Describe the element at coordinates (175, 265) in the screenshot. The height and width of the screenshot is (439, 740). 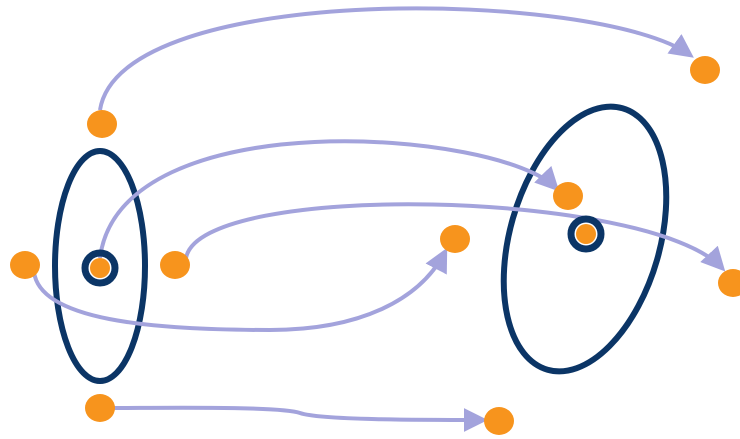
I see `node-left-inner-right` at that location.